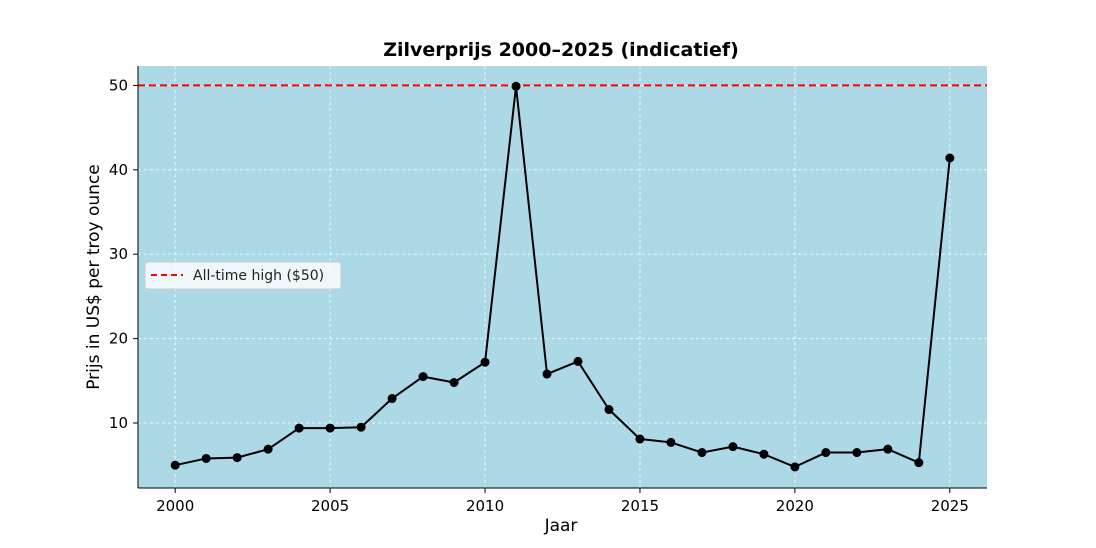 The height and width of the screenshot is (548, 1096). I want to click on x-tick-label: 2020, so click(795, 506).